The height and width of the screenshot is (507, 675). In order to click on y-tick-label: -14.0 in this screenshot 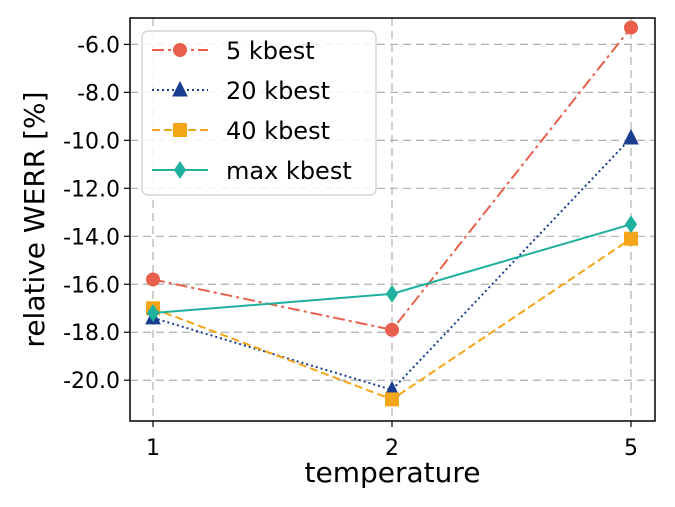, I will do `click(91, 237)`.